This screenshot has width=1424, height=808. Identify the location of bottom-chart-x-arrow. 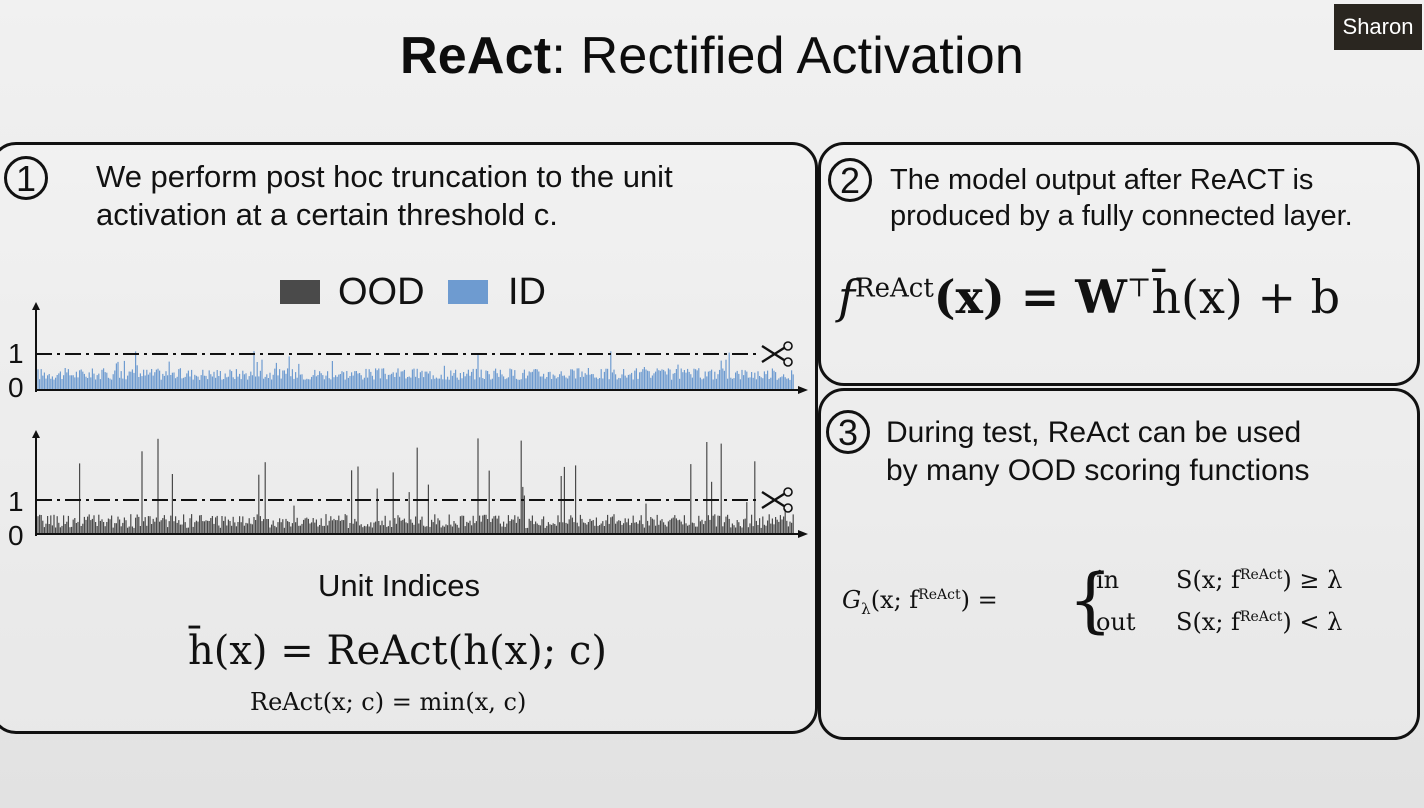
(803, 534).